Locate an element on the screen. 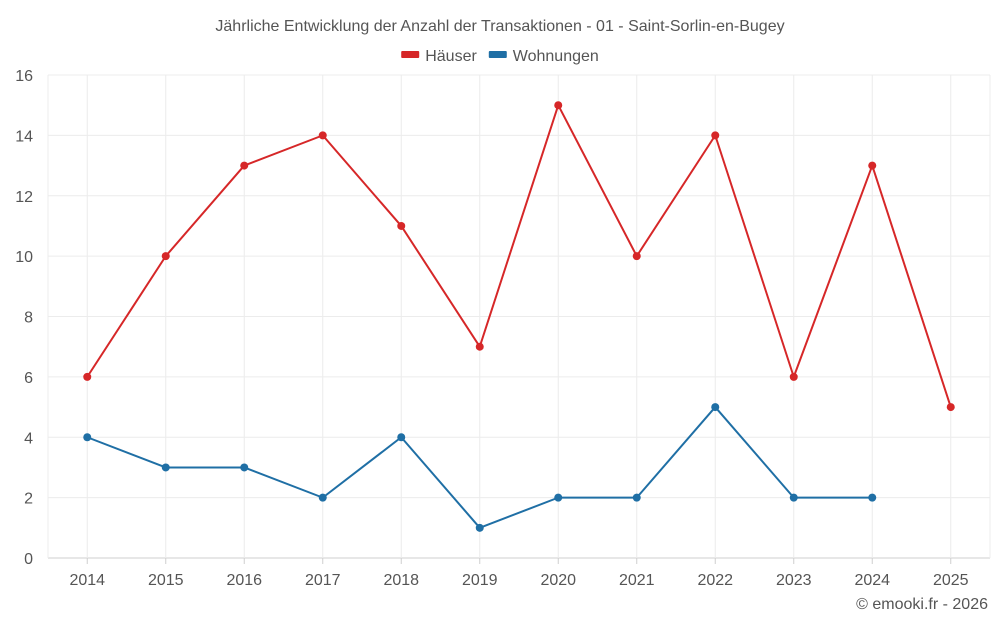 The image size is (1000, 625). x-tick-label: 2025 is located at coordinates (951, 580).